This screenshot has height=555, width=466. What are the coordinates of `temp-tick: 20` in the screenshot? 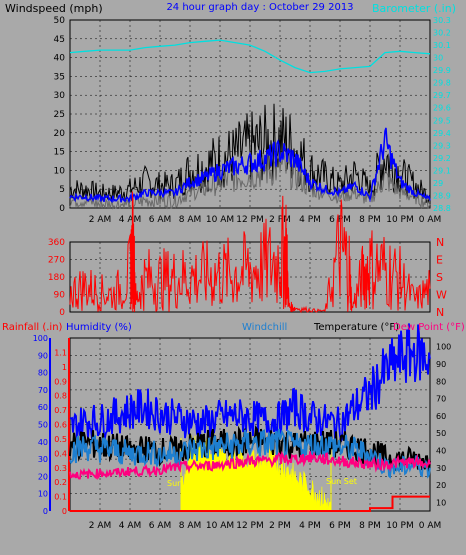 It's located at (441, 485).